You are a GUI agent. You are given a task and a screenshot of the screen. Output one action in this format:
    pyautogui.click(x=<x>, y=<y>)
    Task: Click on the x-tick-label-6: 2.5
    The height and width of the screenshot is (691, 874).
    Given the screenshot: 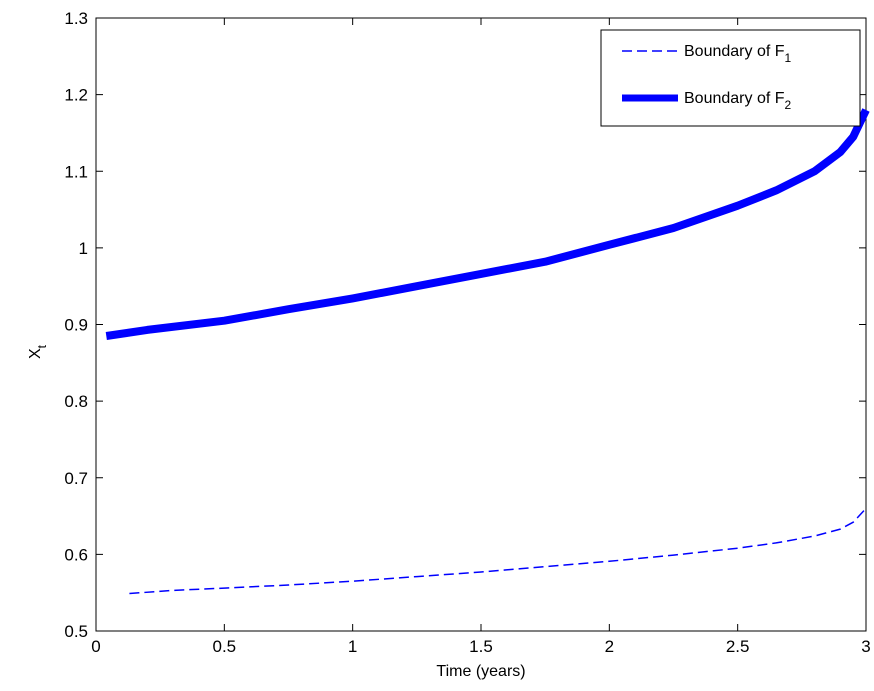 What is the action you would take?
    pyautogui.click(x=738, y=646)
    